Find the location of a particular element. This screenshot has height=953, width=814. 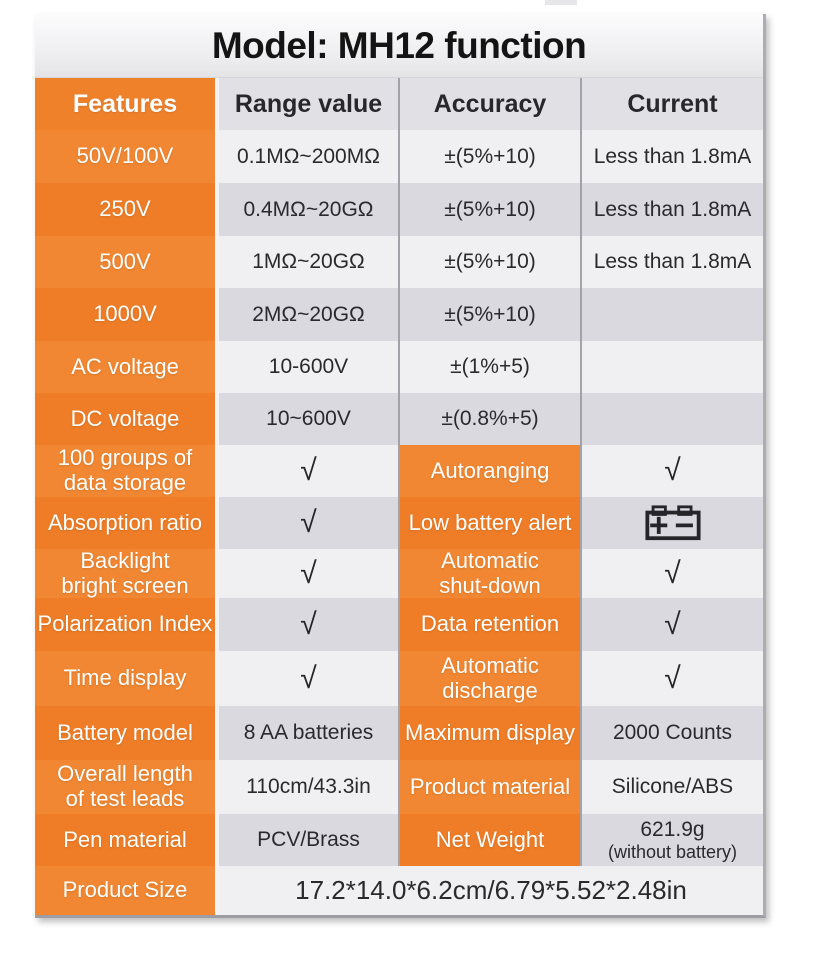

table-row: Absorption ratio √ Low battery alert is located at coordinates (399, 523).